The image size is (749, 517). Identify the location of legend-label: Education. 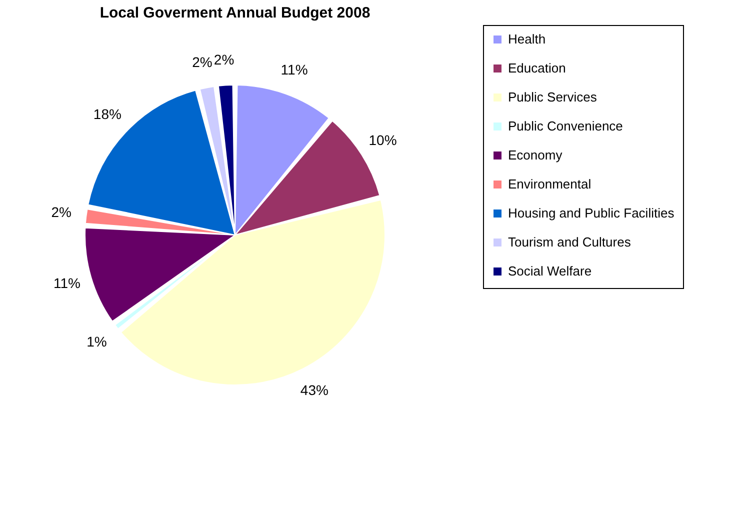
(537, 68).